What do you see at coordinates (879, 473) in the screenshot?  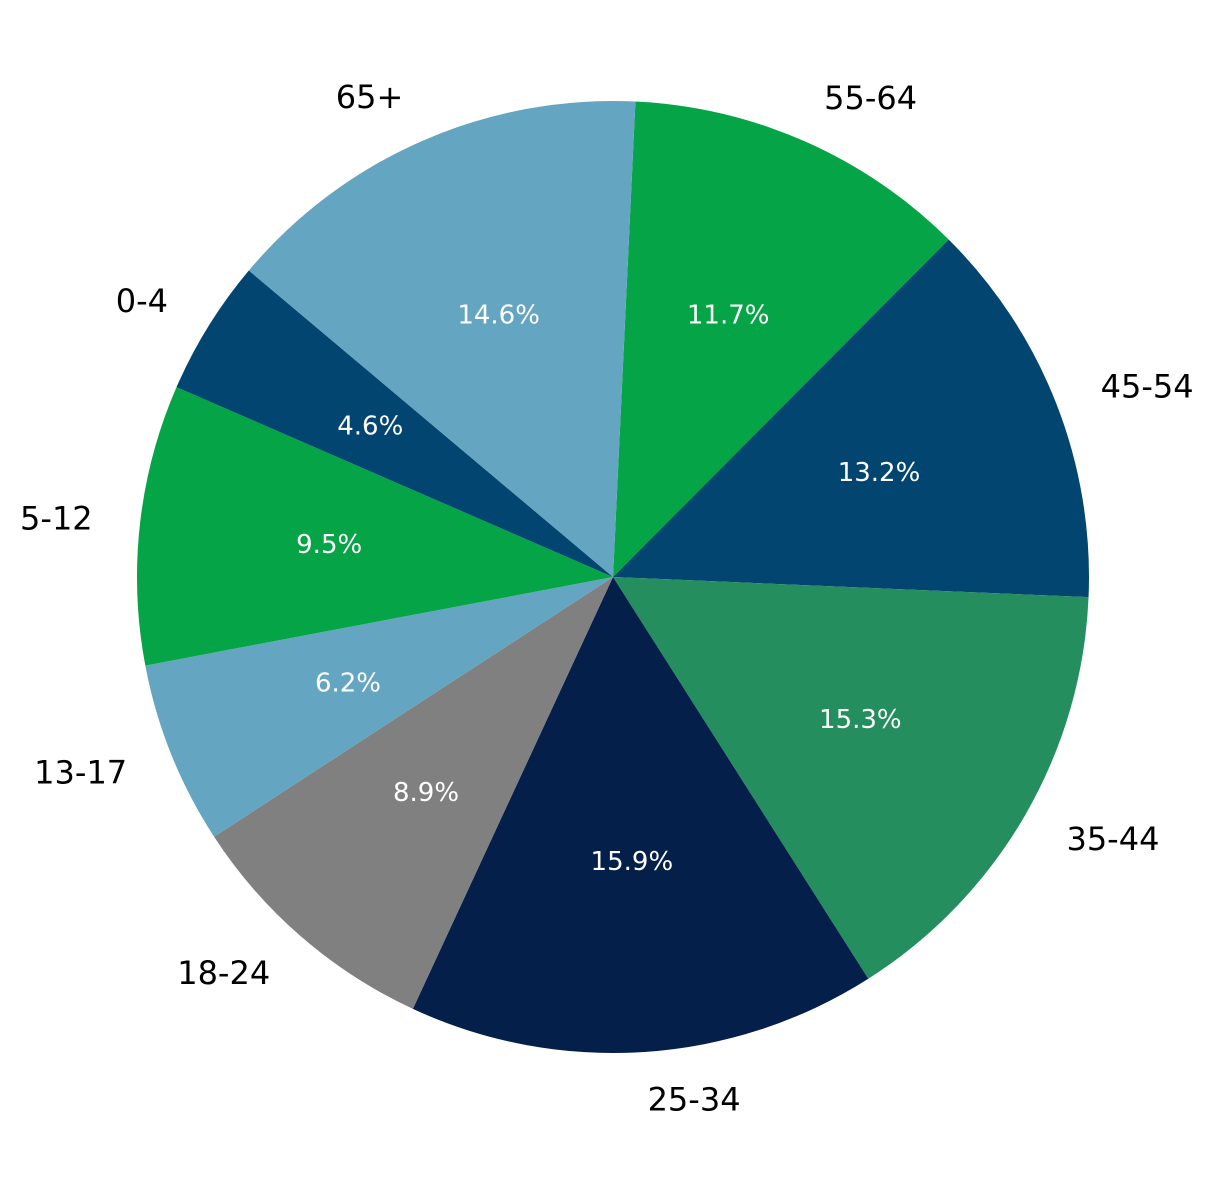 I see `percent-label-45-54: 13.2%` at bounding box center [879, 473].